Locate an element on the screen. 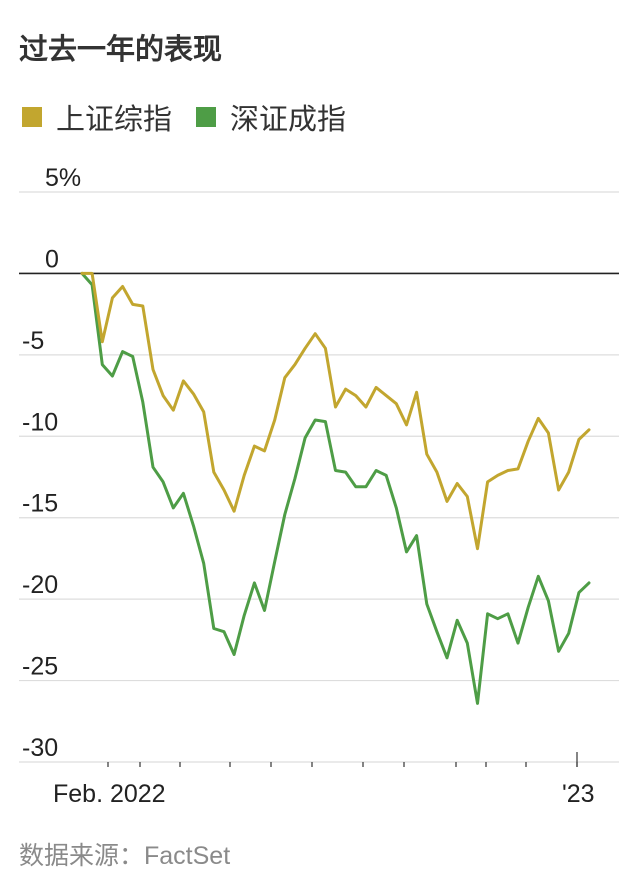  y-tick-label: -5 is located at coordinates (33, 341).